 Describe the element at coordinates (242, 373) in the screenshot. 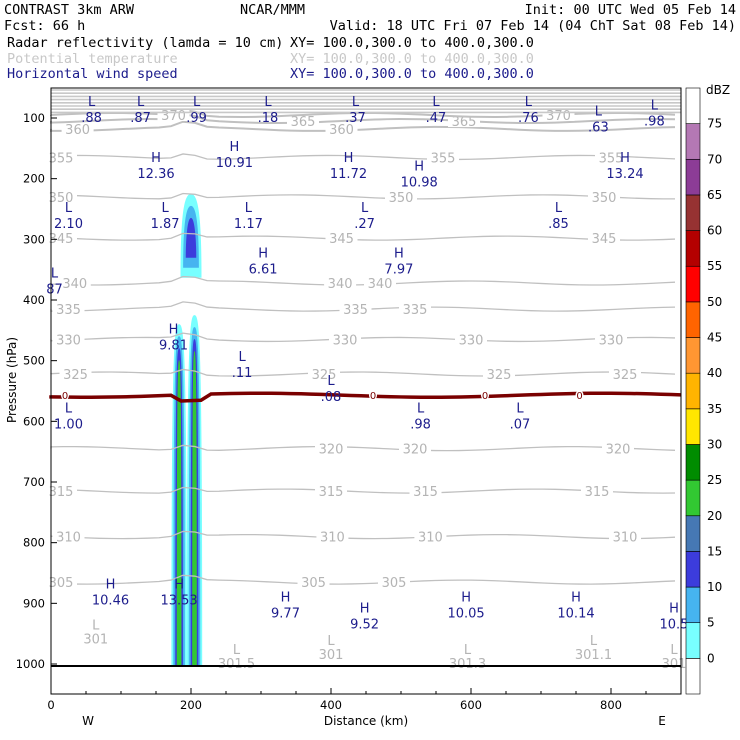

I see `wind-extremum-value: .11` at that location.